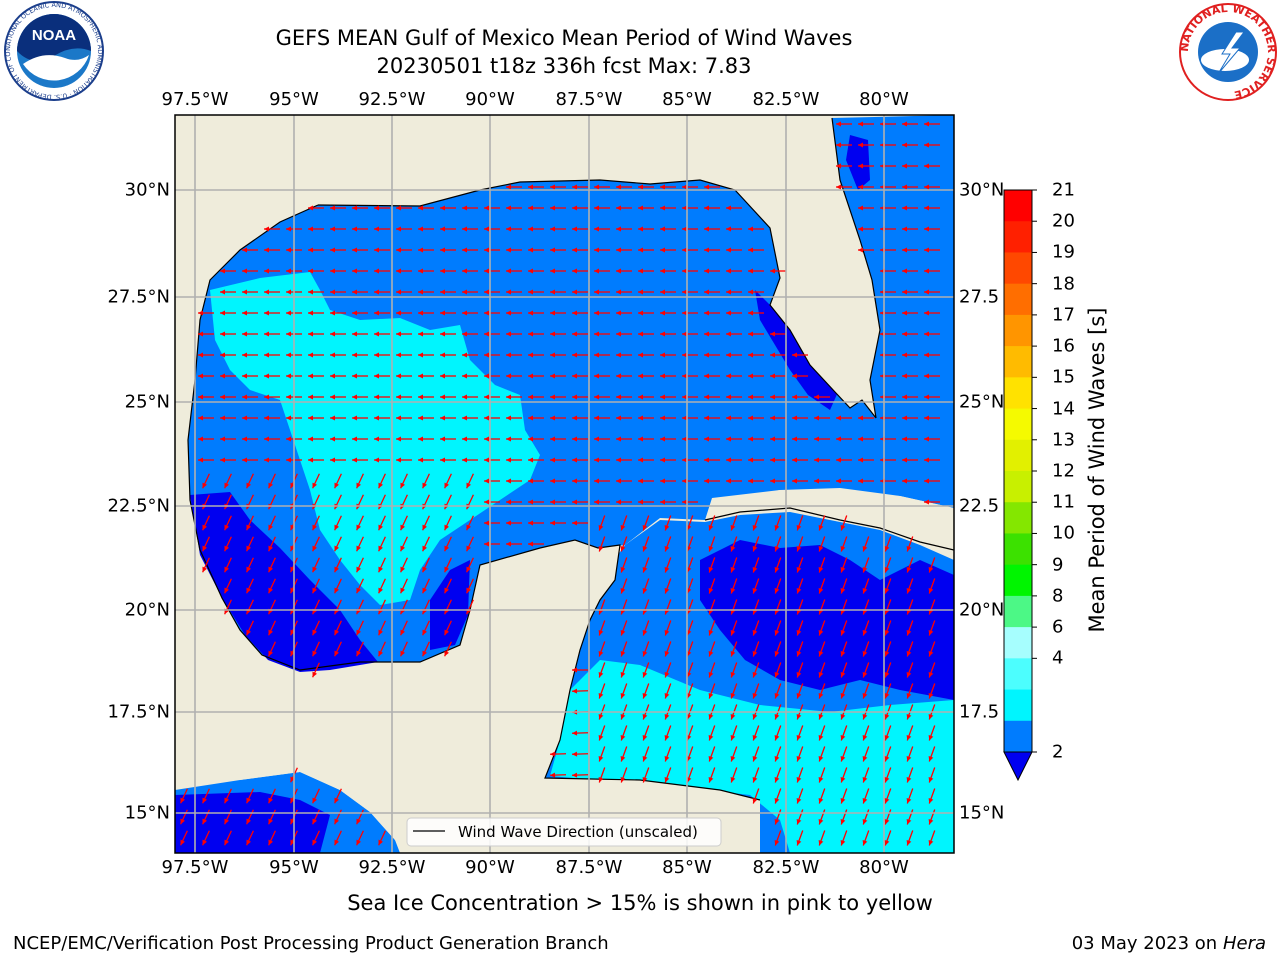  Describe the element at coordinates (884, 99) in the screenshot. I see `lon-tick-top: 80°W` at that location.